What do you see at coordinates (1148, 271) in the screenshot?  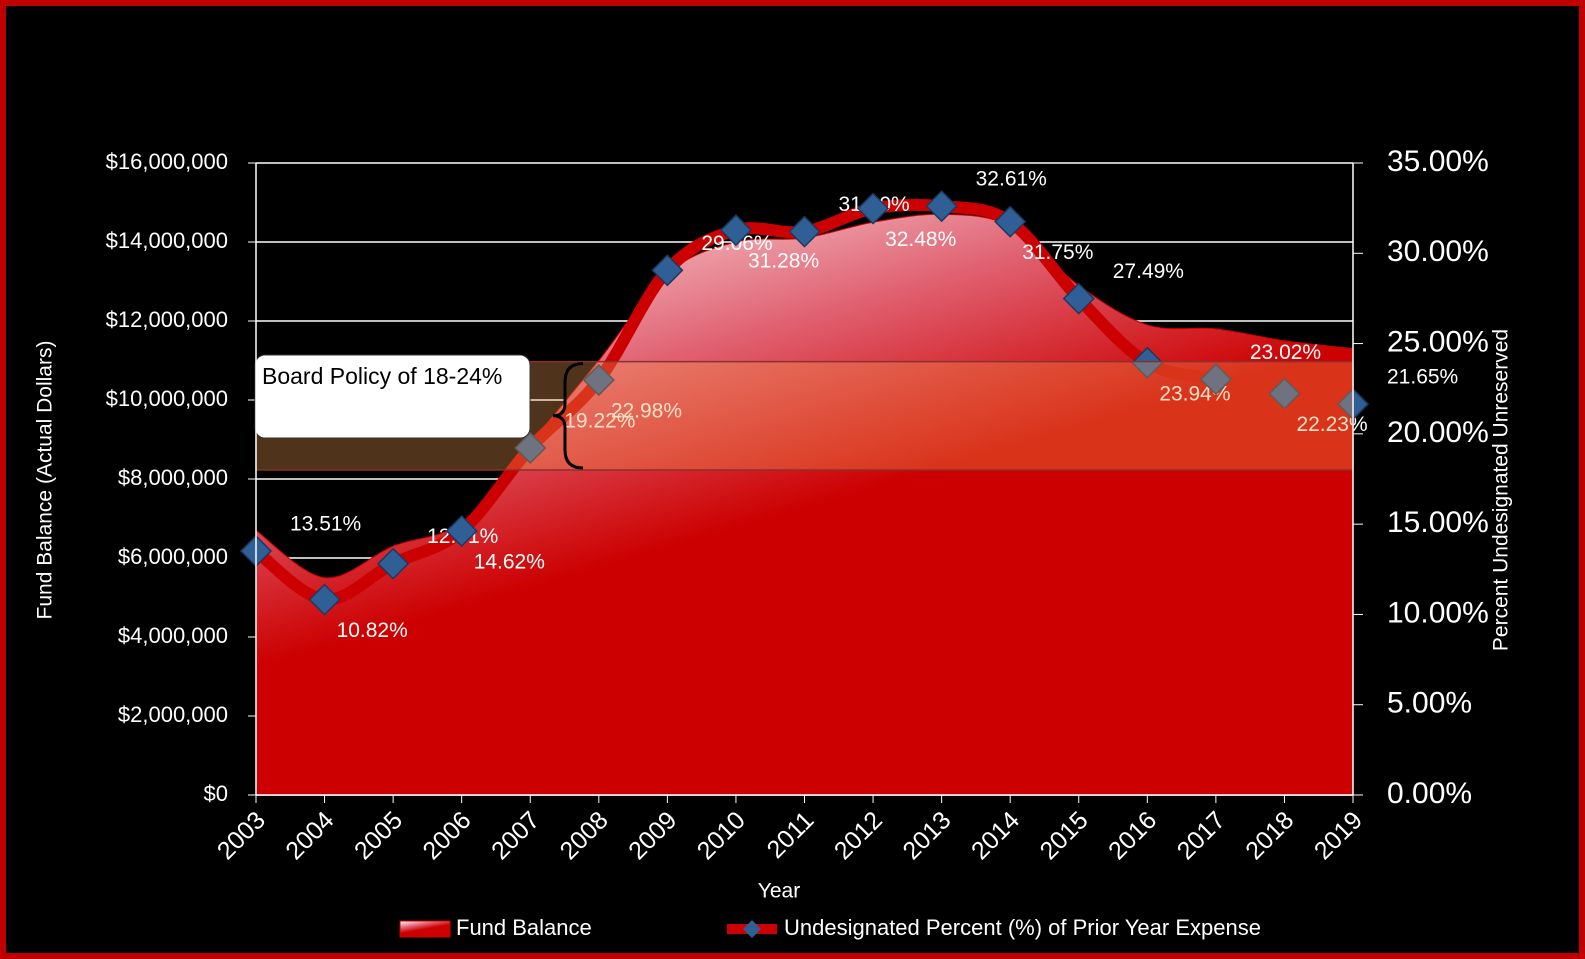 I see `data-label: 27.49%` at bounding box center [1148, 271].